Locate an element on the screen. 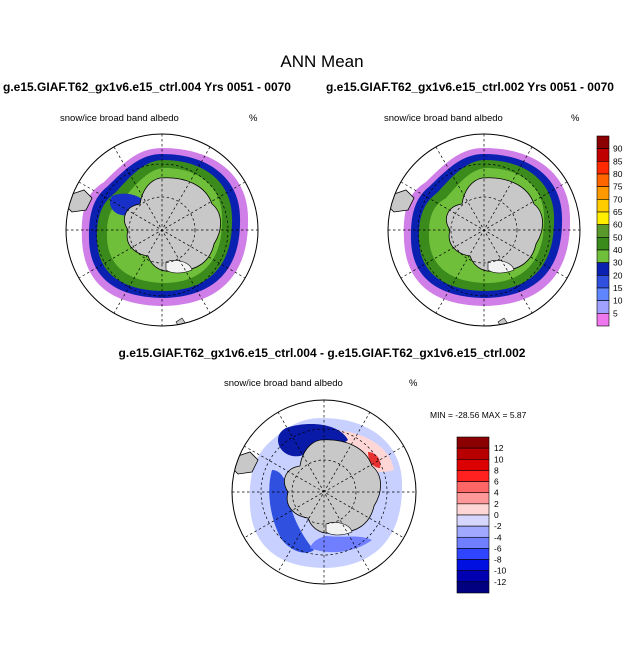  panel-b-variable: snow/ice broad band albedo is located at coordinates (443, 118).